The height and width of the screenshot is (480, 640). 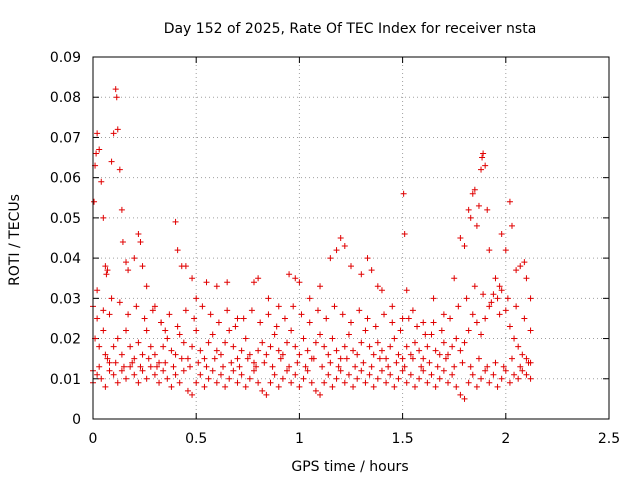 What do you see at coordinates (15, 240) in the screenshot?
I see `y-axis-label: ROTI / TECUs` at bounding box center [15, 240].